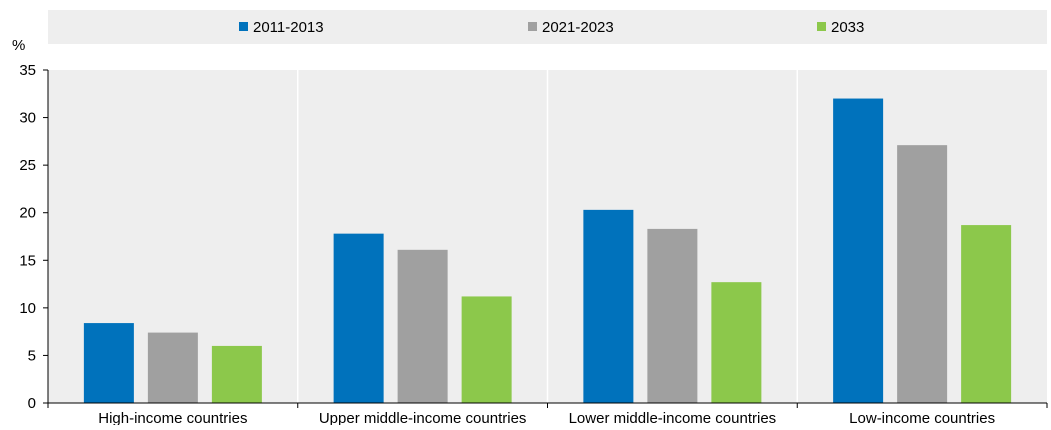 This screenshot has width=1051, height=430. I want to click on y-axis: 0 5 10 15 20 25 30 35, so click(34, 237).